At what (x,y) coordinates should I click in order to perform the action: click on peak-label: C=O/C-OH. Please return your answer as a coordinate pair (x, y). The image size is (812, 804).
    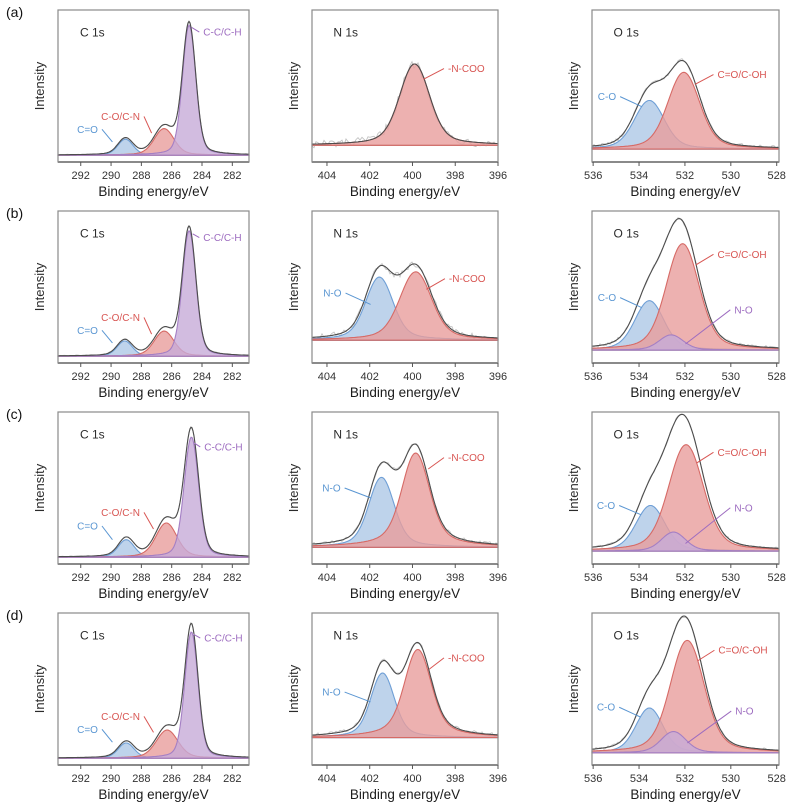
    Looking at the image, I should click on (741, 75).